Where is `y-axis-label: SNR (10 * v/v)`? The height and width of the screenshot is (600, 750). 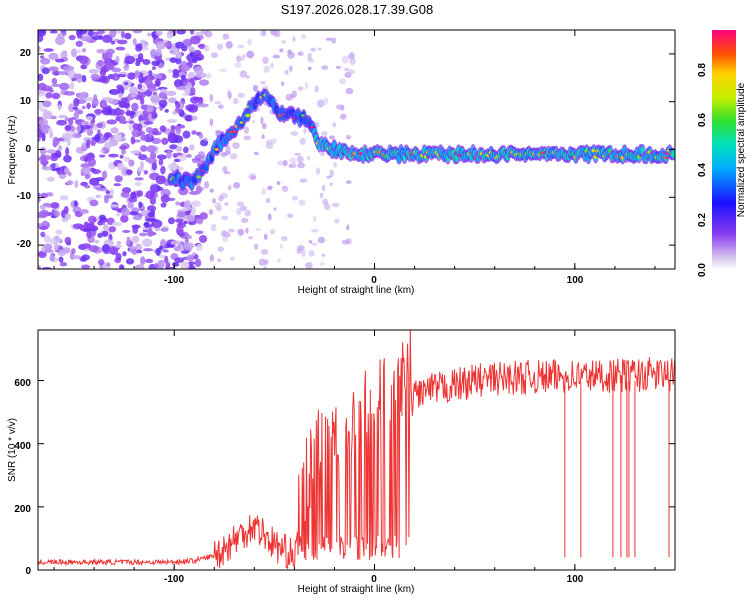 y-axis-label: SNR (10 * v/v) is located at coordinates (12, 450).